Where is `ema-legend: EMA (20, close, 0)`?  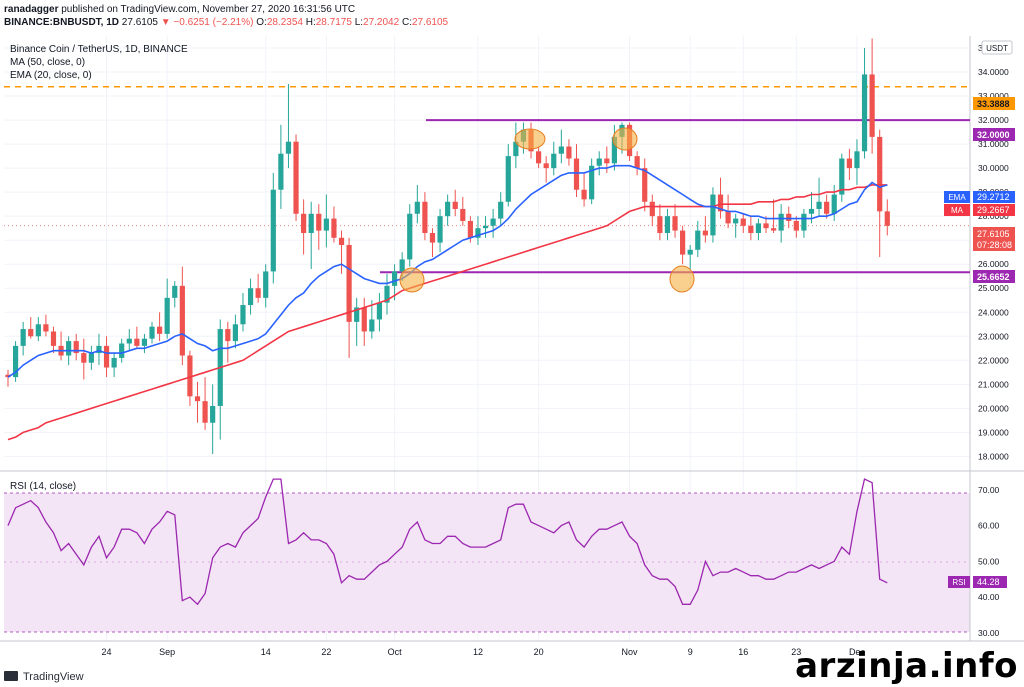 ema-legend: EMA (20, close, 0) is located at coordinates (51, 75).